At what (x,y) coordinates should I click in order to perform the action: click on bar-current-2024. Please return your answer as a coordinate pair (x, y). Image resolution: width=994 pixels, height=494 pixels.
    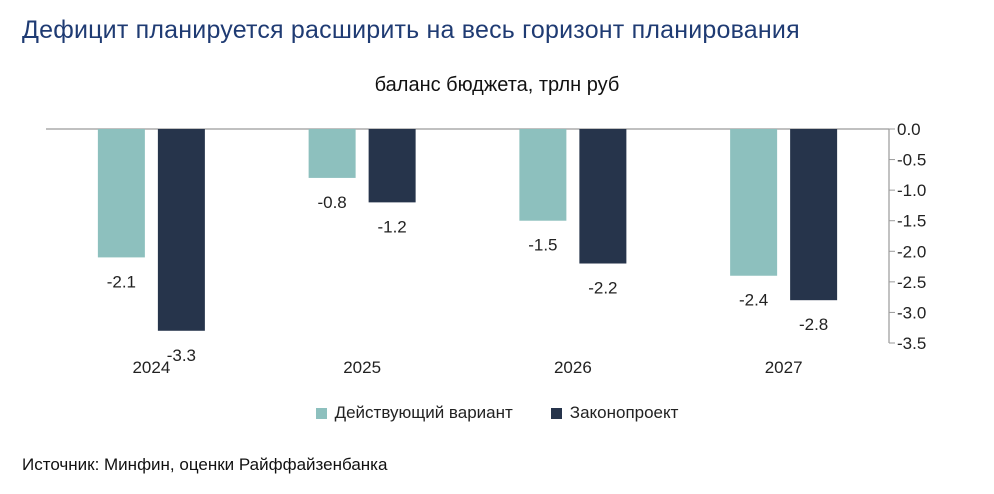
    Looking at the image, I should click on (121, 193).